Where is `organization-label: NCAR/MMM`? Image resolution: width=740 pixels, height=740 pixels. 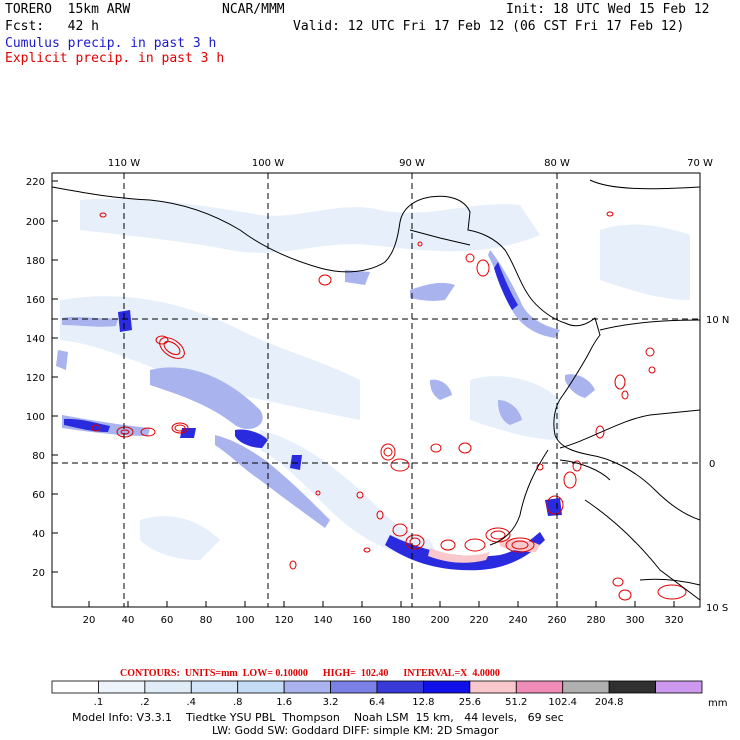 organization-label: NCAR/MMM is located at coordinates (253, 9).